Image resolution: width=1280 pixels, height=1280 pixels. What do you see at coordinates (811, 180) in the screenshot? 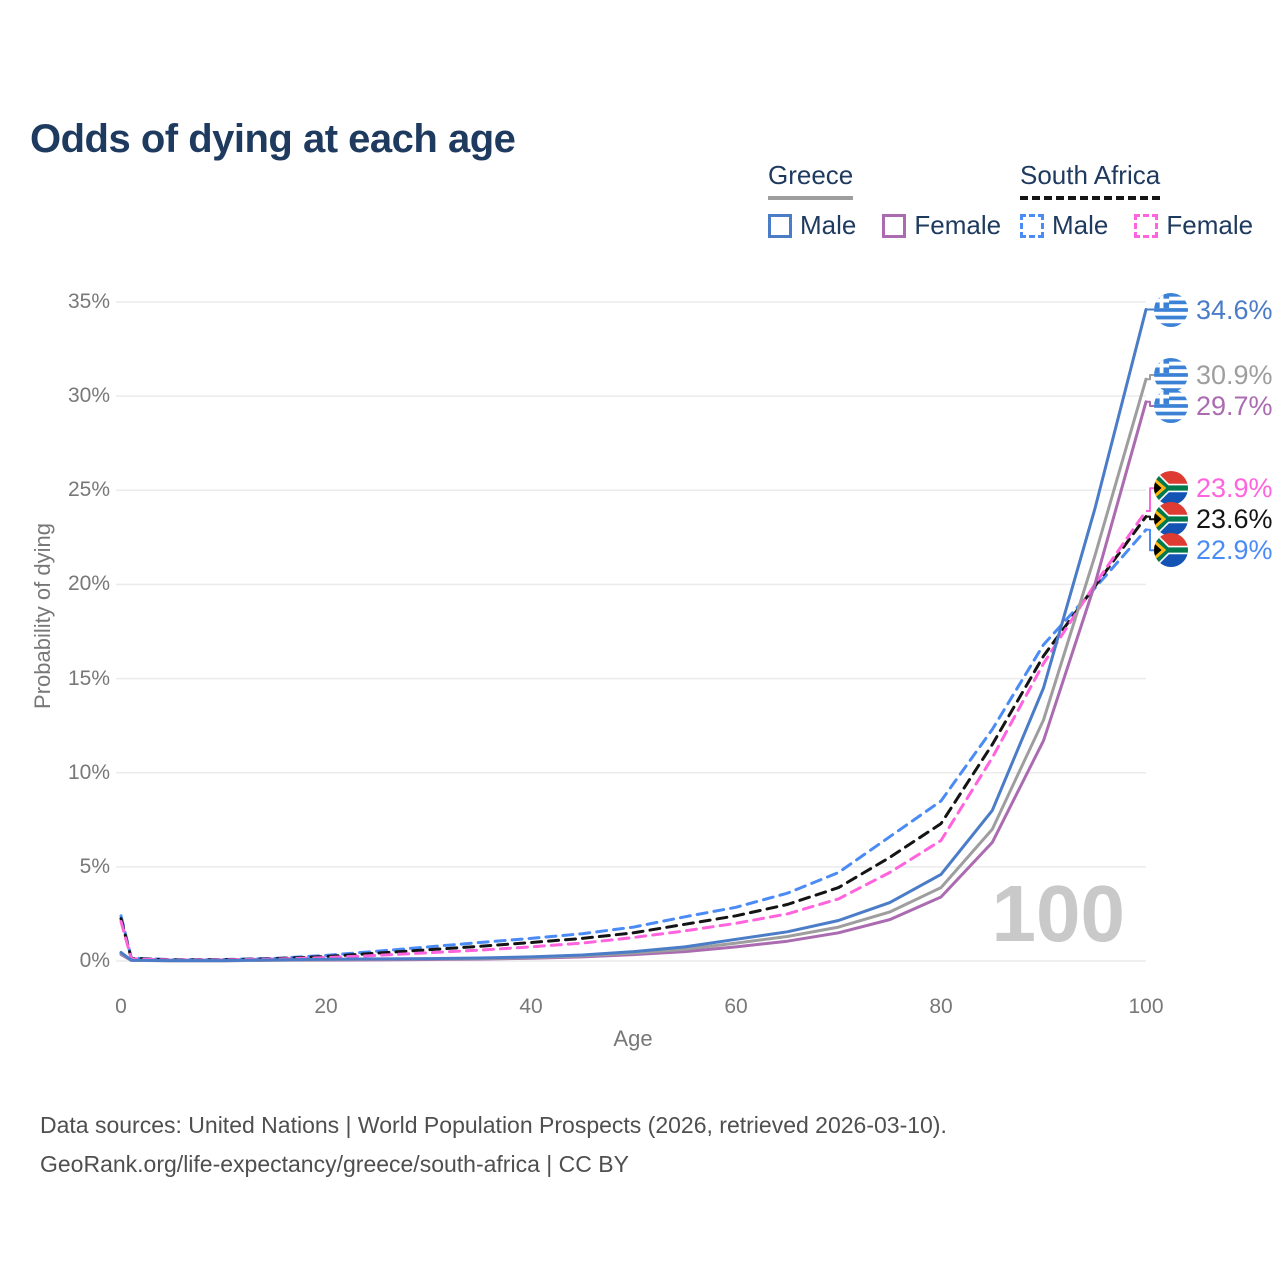
I see `legend-header-greece: Greece` at bounding box center [811, 180].